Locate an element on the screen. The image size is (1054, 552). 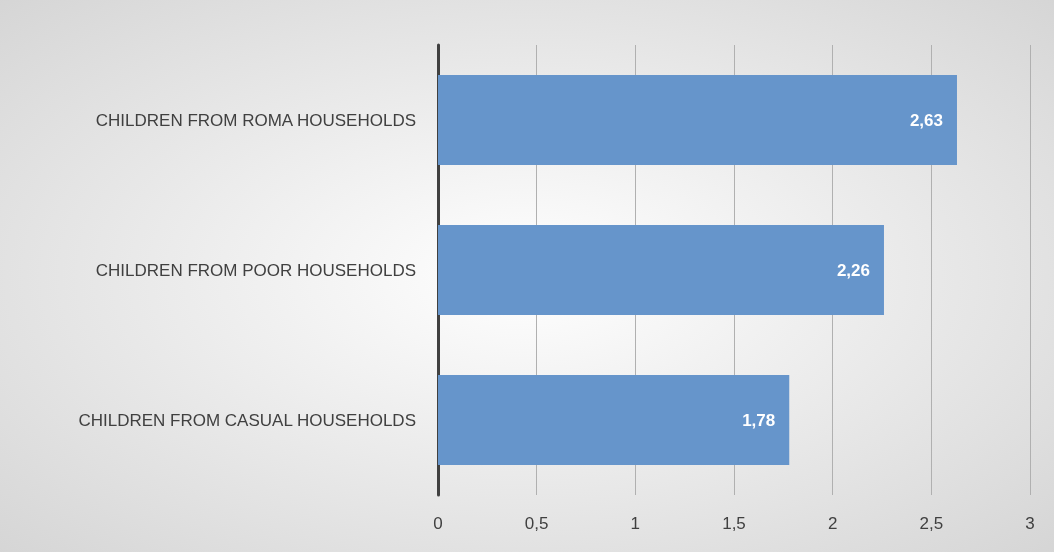
data-label: 2,63 is located at coordinates (926, 120).